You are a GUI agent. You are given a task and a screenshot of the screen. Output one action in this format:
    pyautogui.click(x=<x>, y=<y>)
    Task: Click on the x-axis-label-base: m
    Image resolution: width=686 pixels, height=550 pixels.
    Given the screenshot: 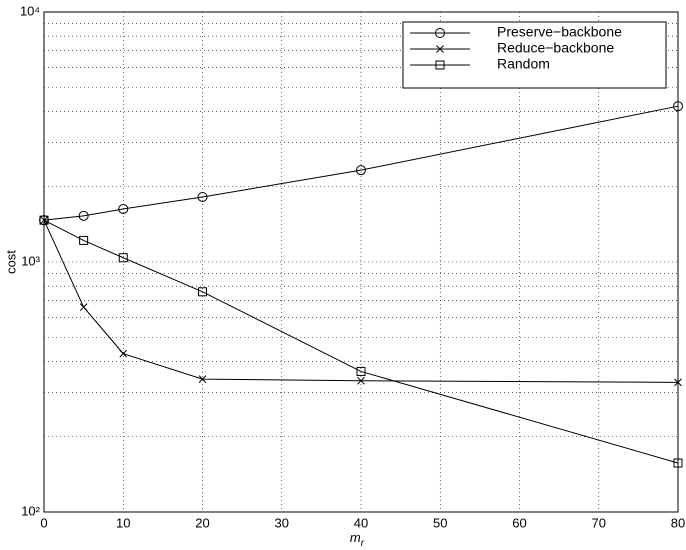 What is the action you would take?
    pyautogui.click(x=355, y=537)
    